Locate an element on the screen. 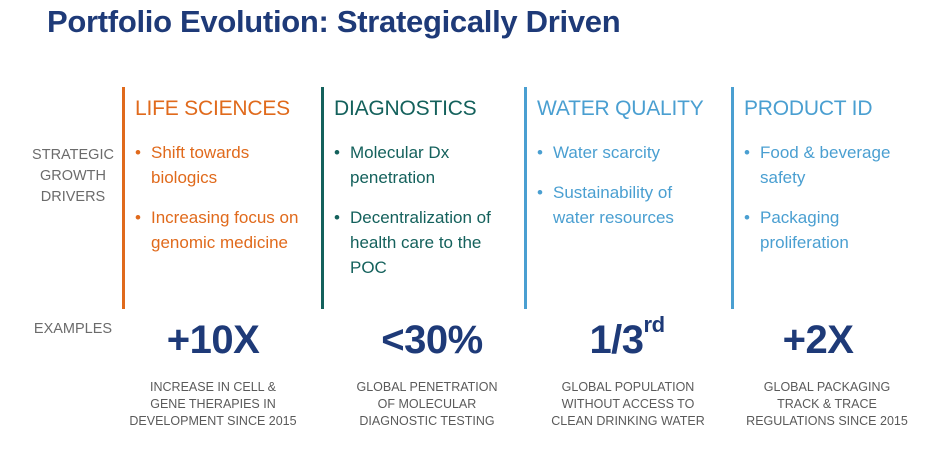  column-heading: LIFE SCIENCES is located at coordinates (212, 108).